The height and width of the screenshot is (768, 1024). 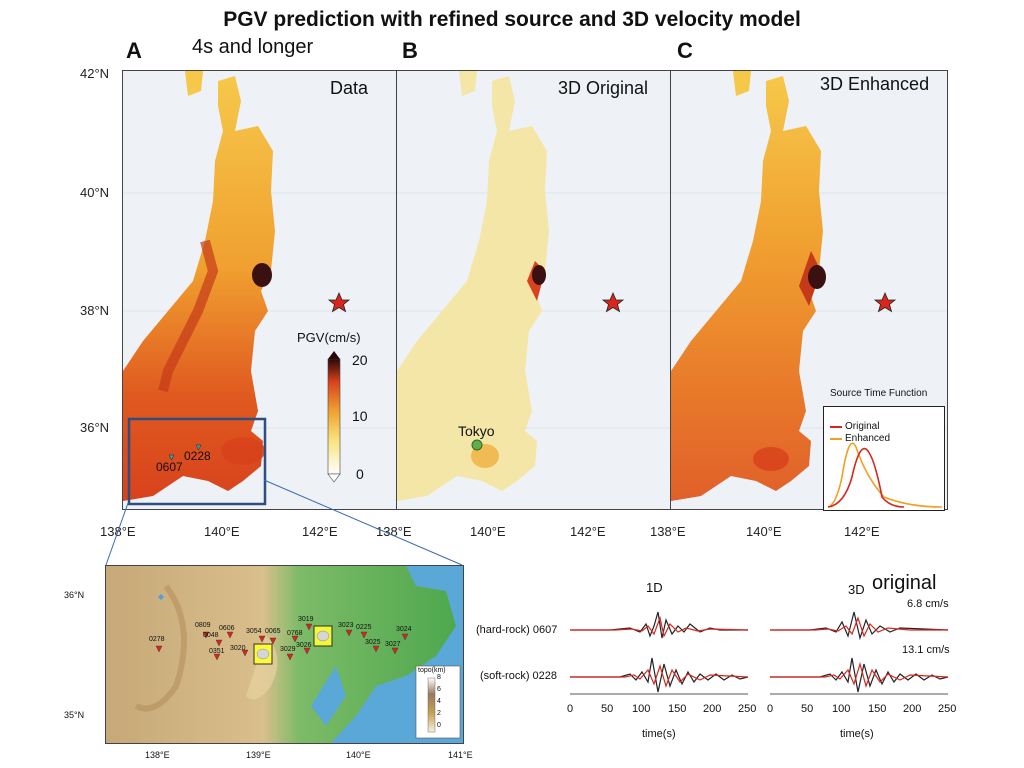 What do you see at coordinates (304, 645) in the screenshot?
I see `inset-station-label-3026: 3026` at bounding box center [304, 645].